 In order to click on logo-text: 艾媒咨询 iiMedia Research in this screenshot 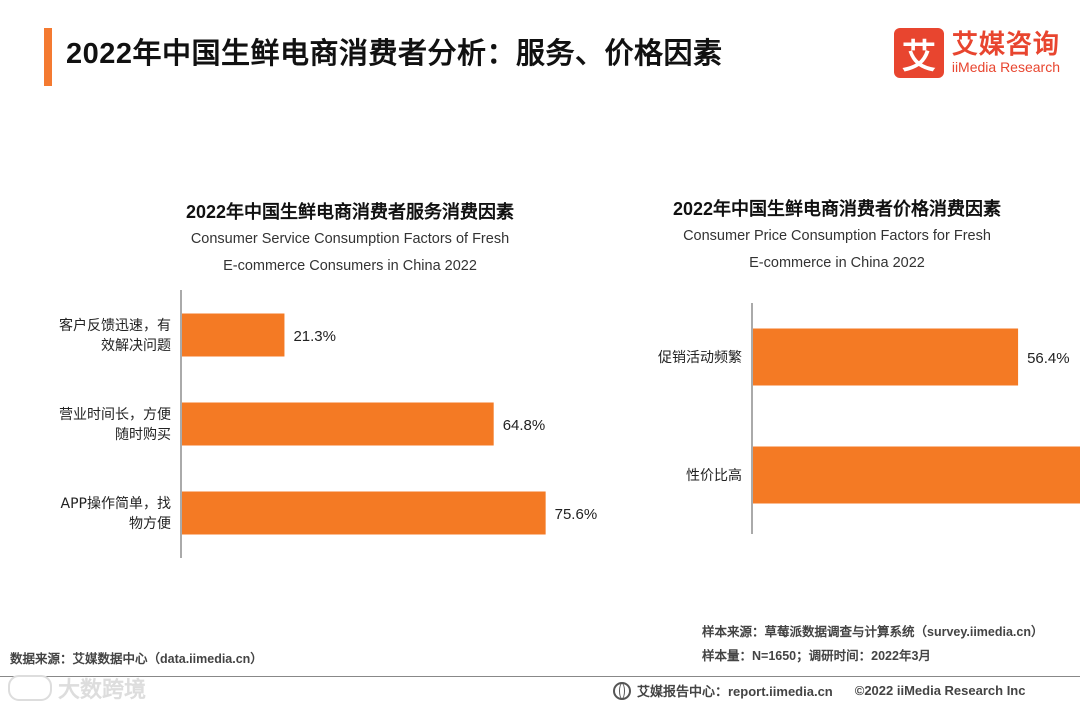, I will do `click(1006, 53)`.